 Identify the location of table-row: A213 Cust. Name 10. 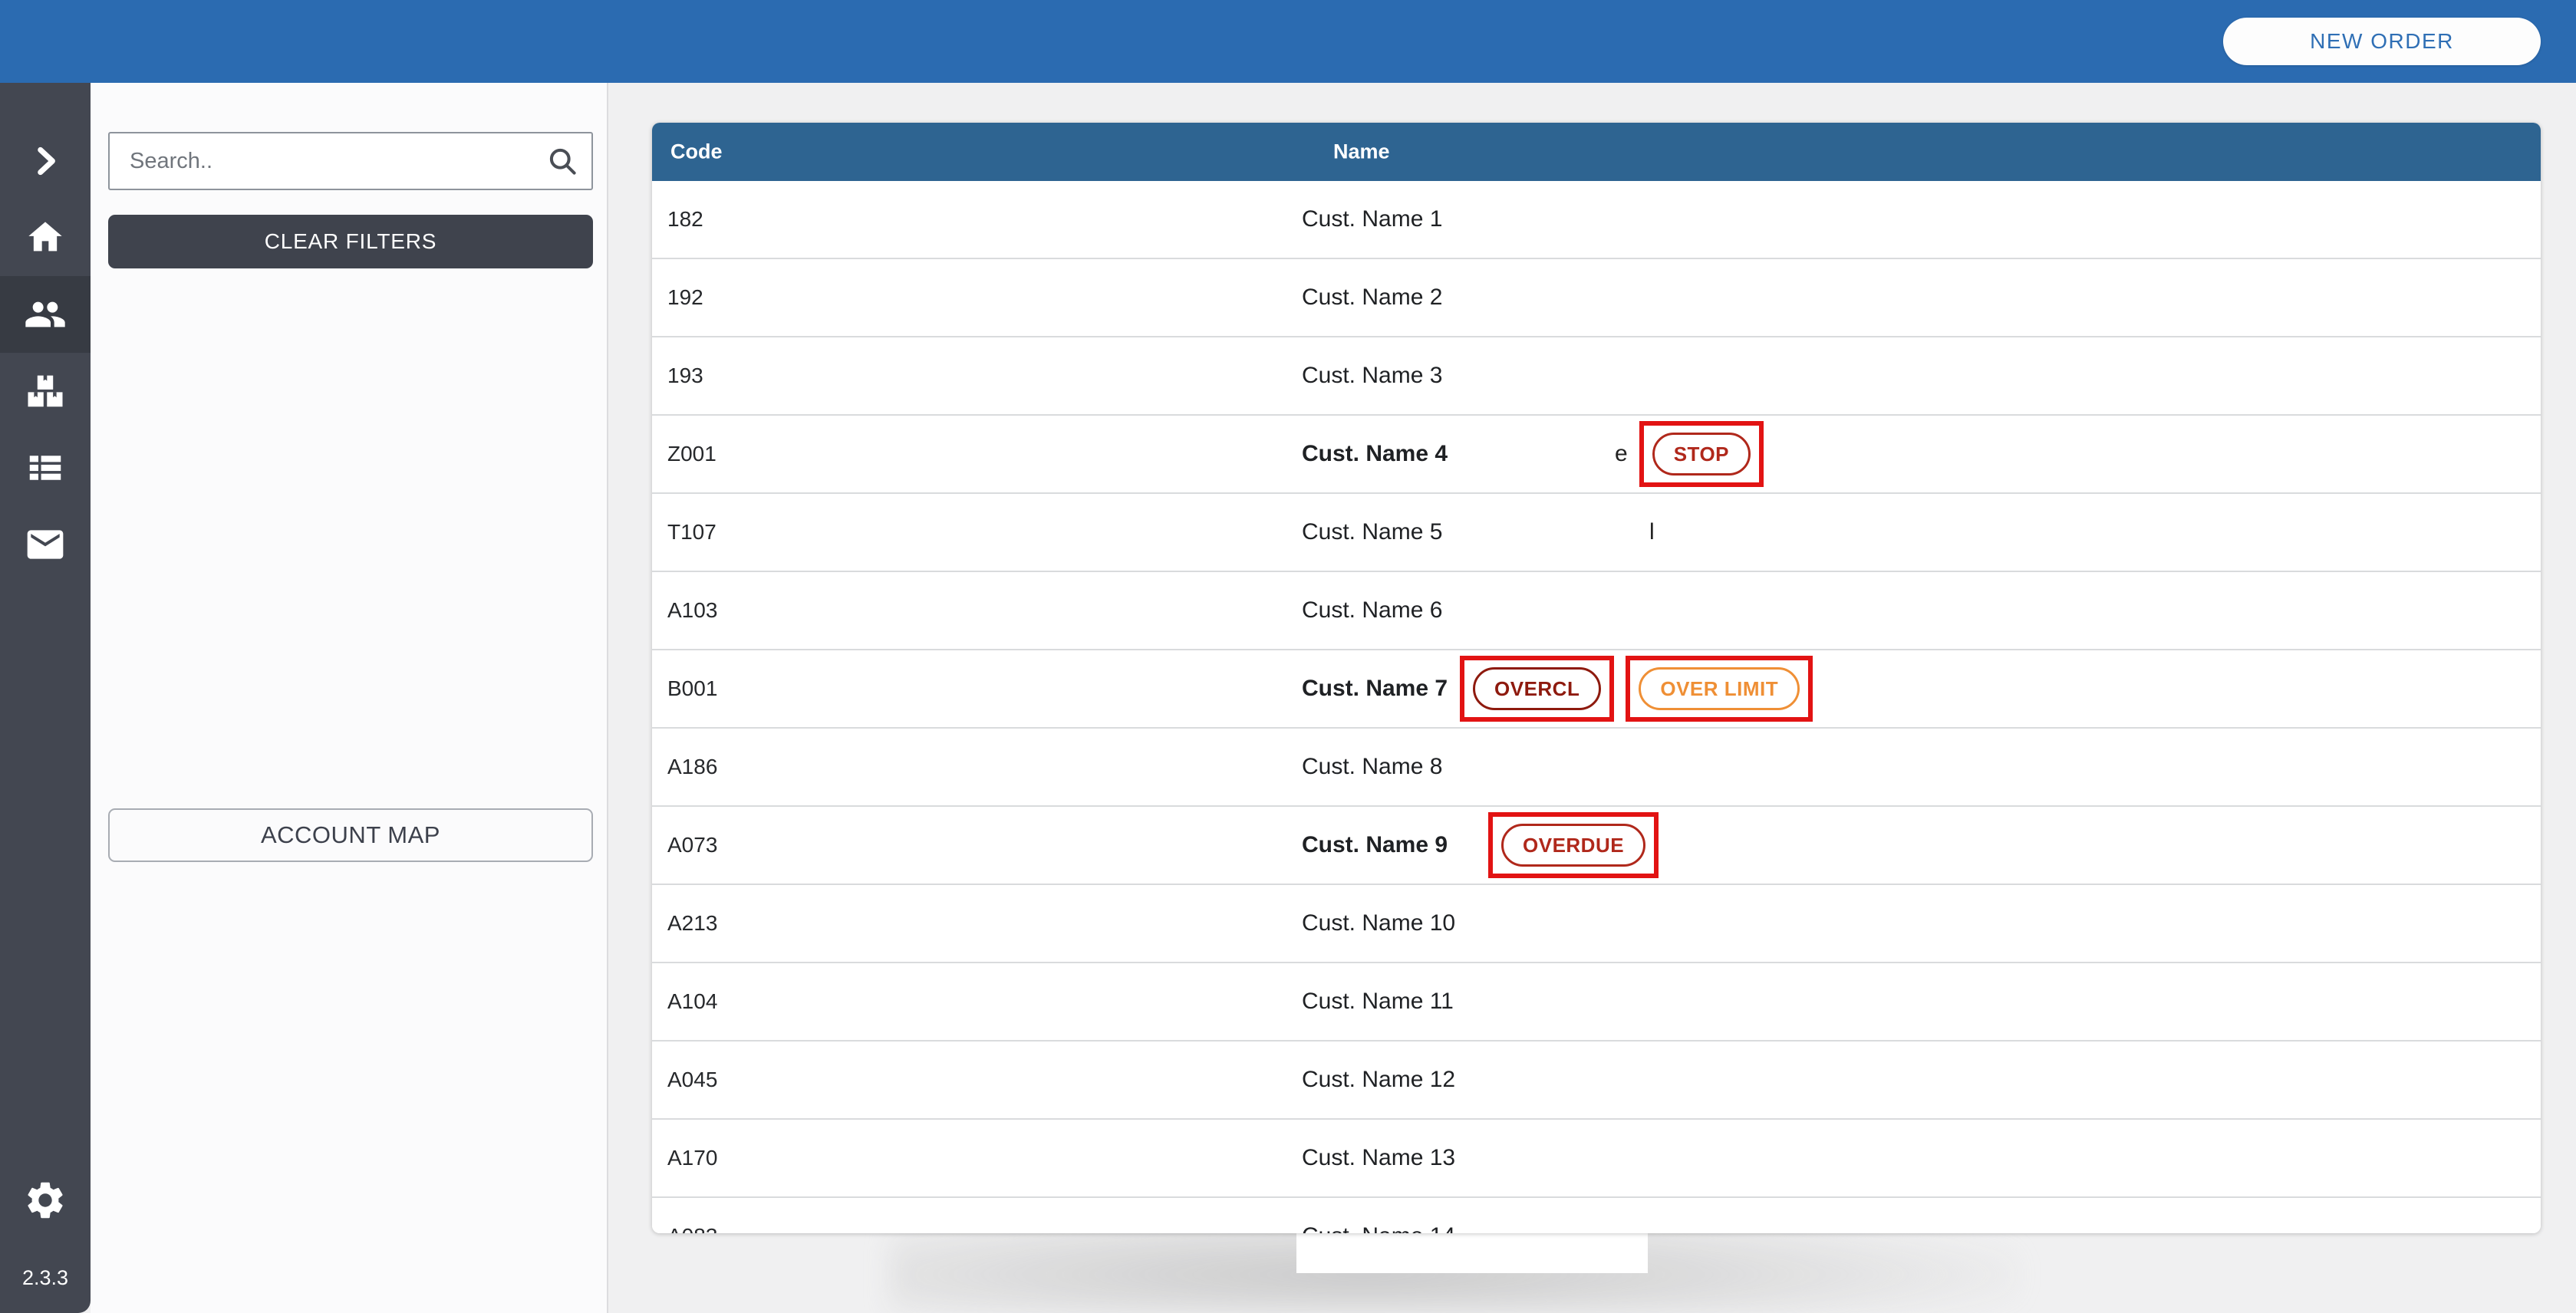
(1596, 924).